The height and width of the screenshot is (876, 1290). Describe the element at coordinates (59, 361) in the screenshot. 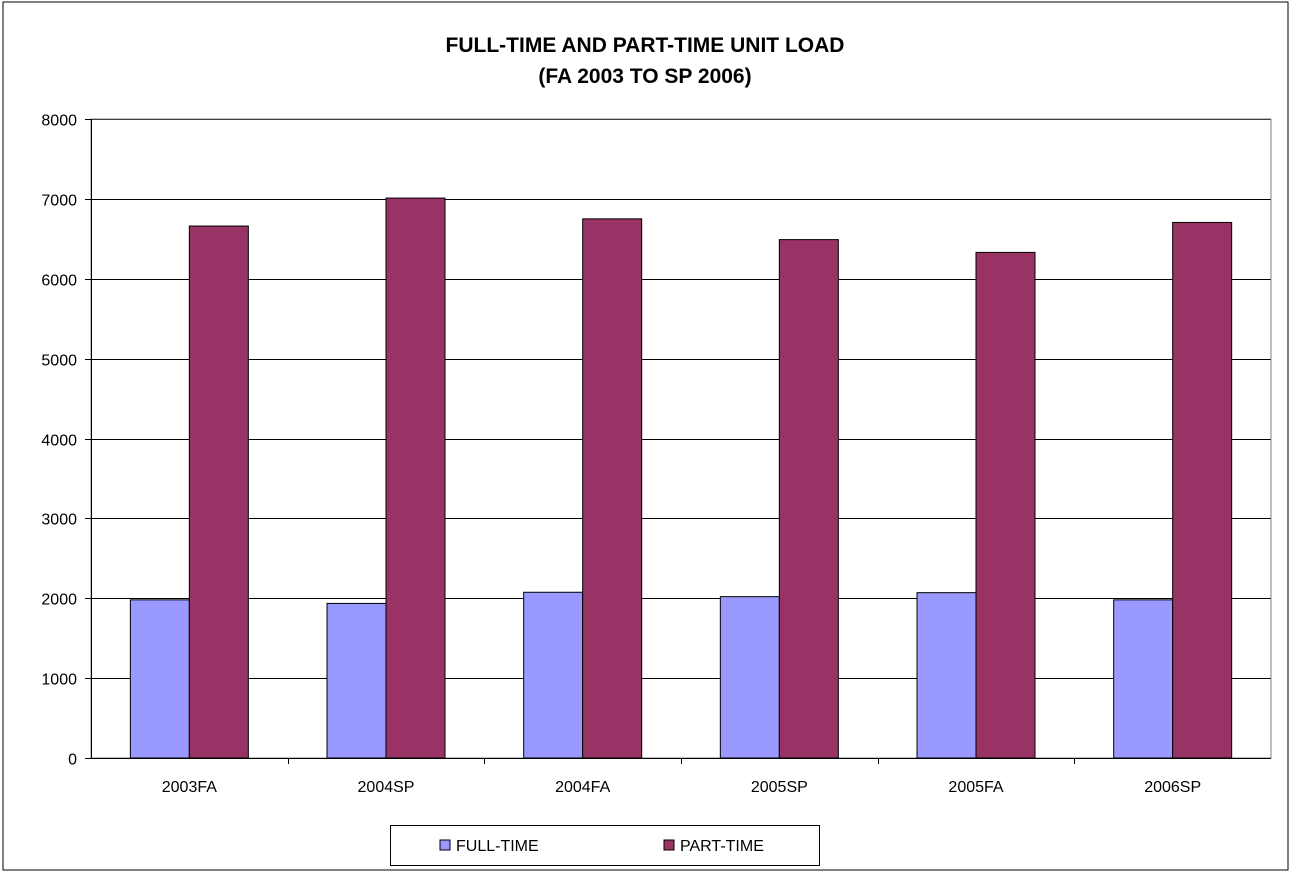

I see `y-tick-label: 5000` at that location.